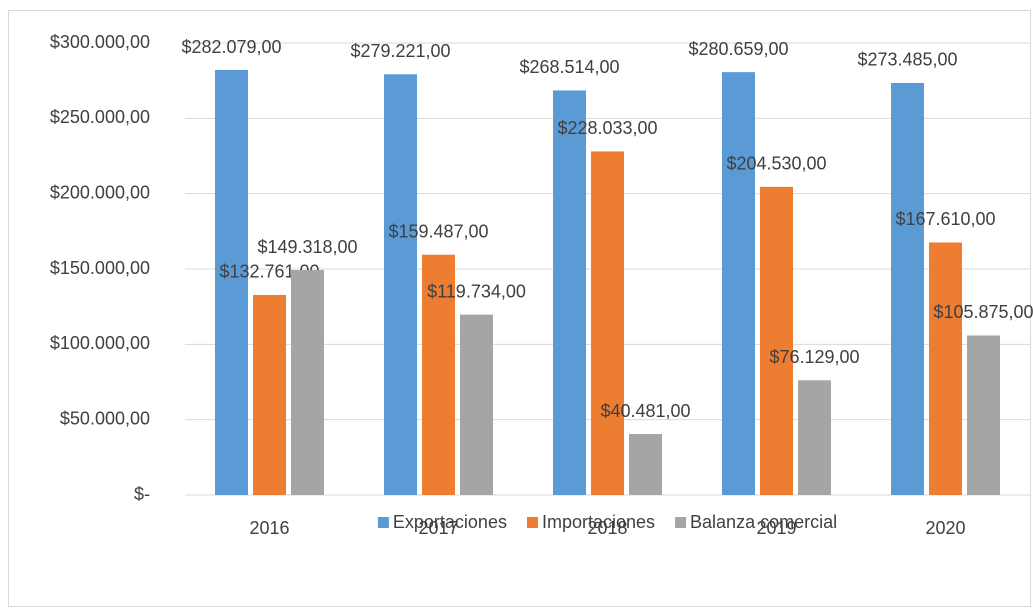 The width and height of the screenshot is (1033, 612). I want to click on value-label: $204.530,00, so click(776, 164).